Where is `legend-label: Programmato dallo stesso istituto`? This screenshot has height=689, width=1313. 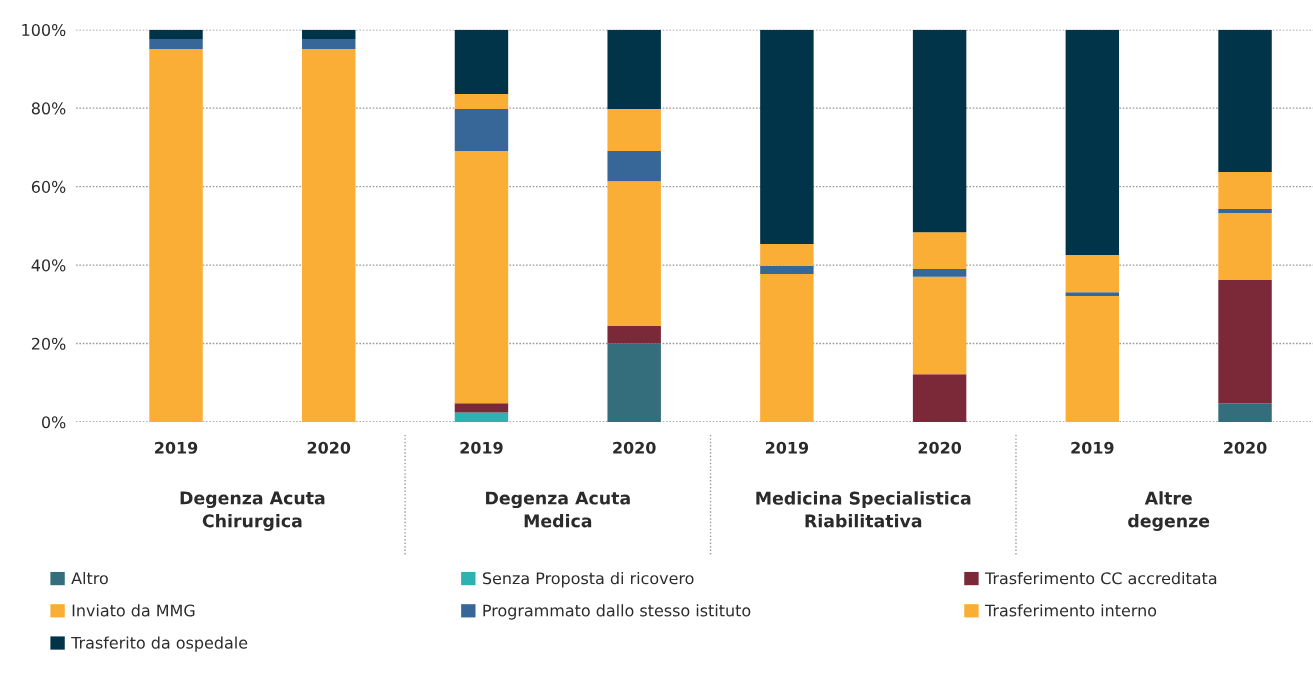
legend-label: Programmato dallo stesso istituto is located at coordinates (617, 612).